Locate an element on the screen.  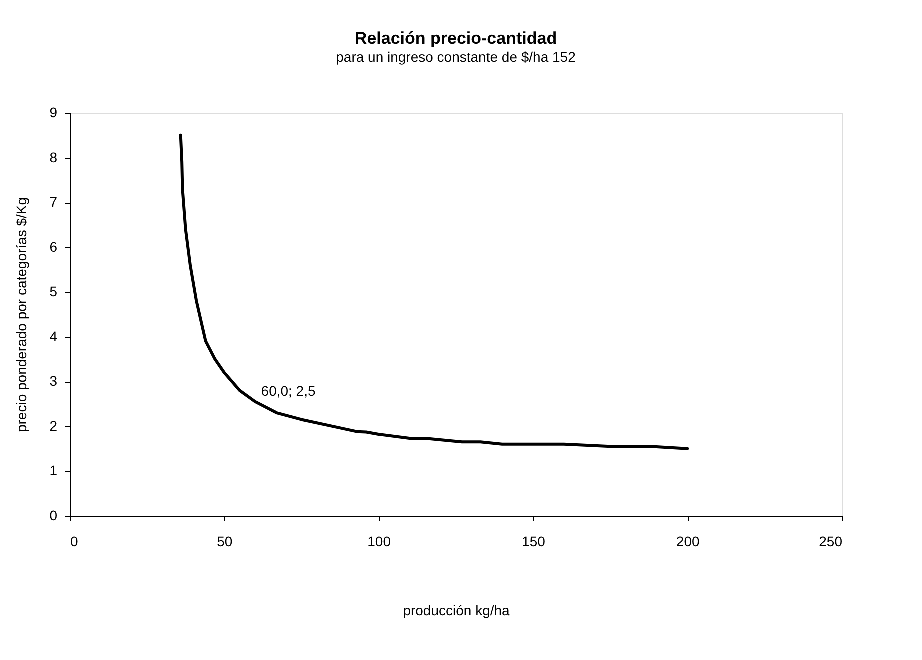
y-tick-label: 4 is located at coordinates (54, 336).